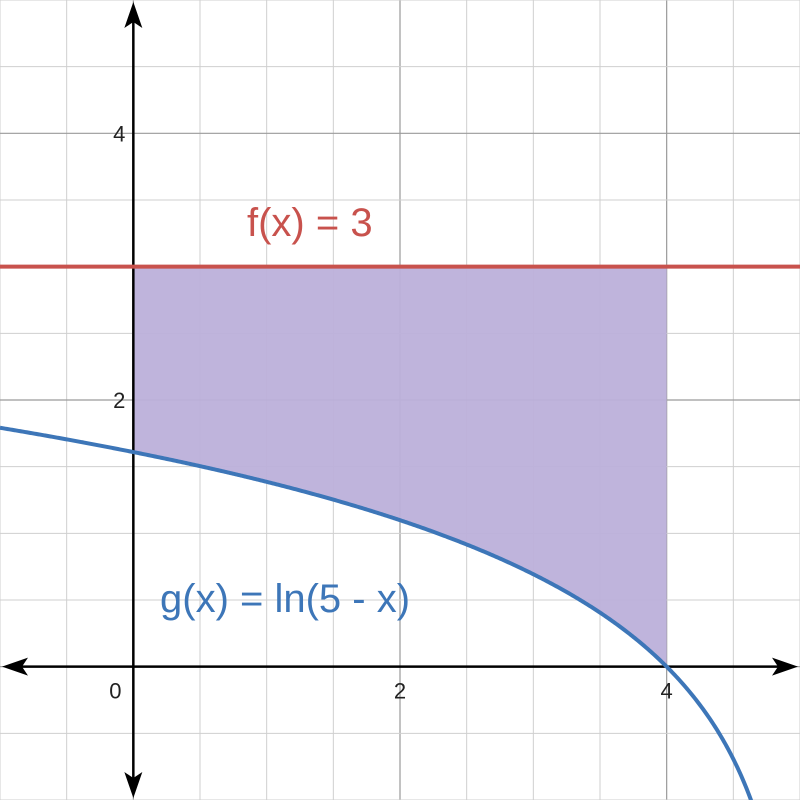 This screenshot has width=800, height=800. Describe the element at coordinates (310, 223) in the screenshot. I see `f-function-label: f(x) = 3` at that location.